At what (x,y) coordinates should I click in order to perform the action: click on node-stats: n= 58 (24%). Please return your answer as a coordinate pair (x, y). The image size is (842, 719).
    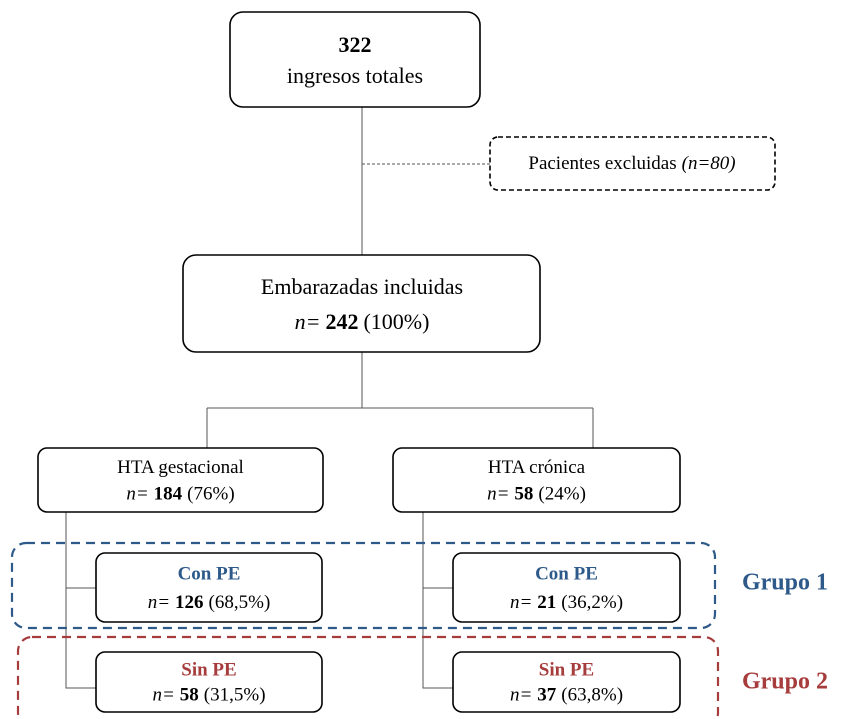
    Looking at the image, I should click on (536, 494).